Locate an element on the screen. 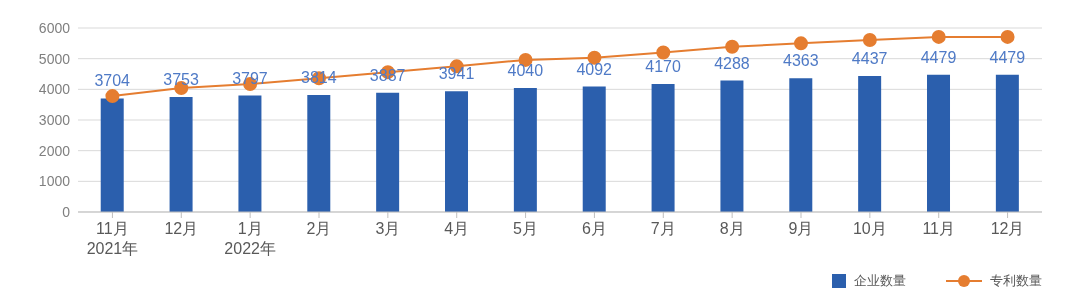 This screenshot has width=1080, height=298. y-tick-label: 5000 is located at coordinates (54, 58).